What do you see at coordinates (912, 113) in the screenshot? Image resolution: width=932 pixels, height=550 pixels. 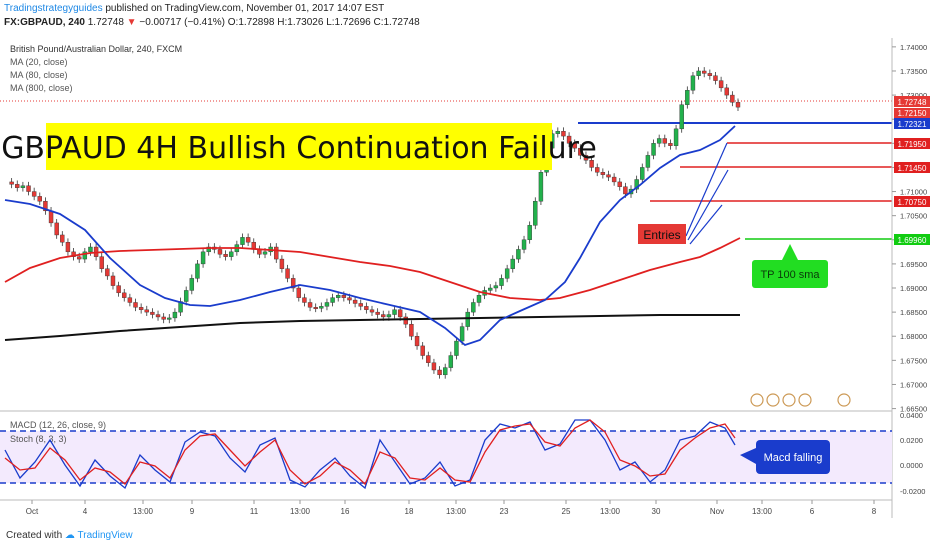 I see `badge-hidden` at bounding box center [912, 113].